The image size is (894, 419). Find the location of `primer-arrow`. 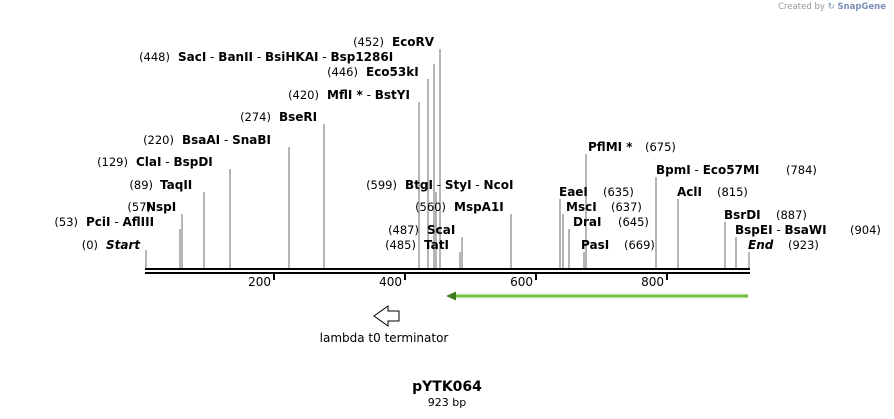

primer-arrow is located at coordinates (597, 296).